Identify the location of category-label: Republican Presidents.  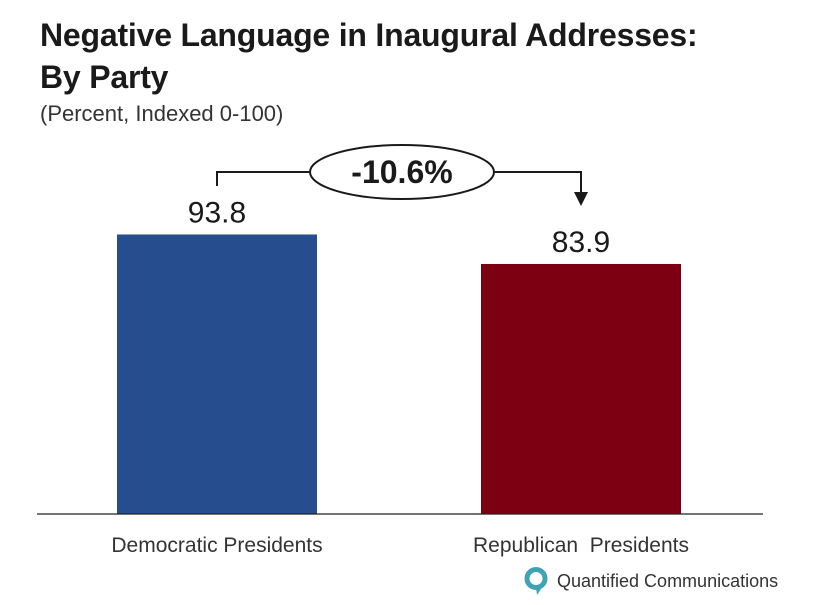
(581, 545).